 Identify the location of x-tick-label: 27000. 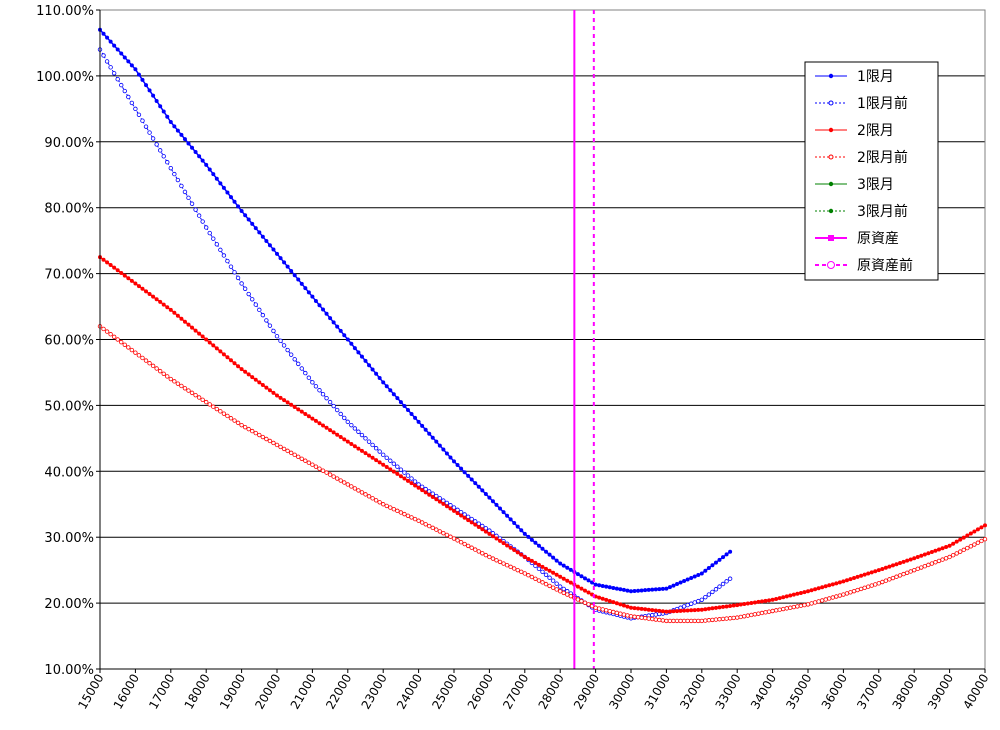
(515, 692).